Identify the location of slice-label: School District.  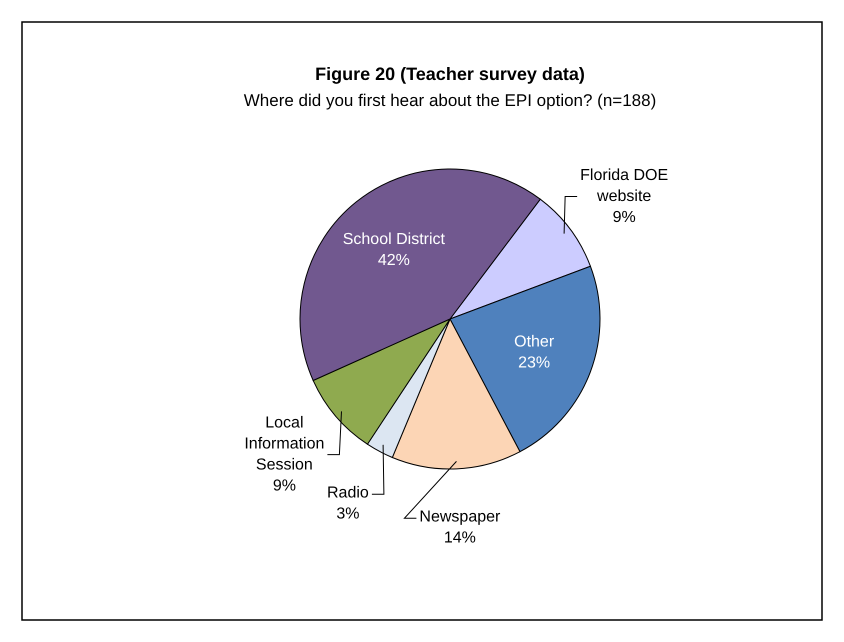
(394, 239).